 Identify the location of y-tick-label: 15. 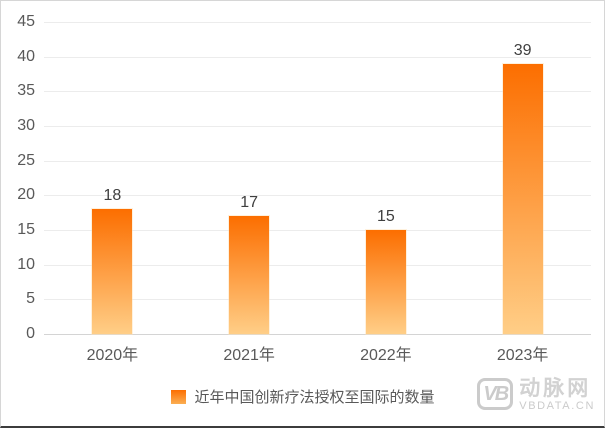
(26, 229).